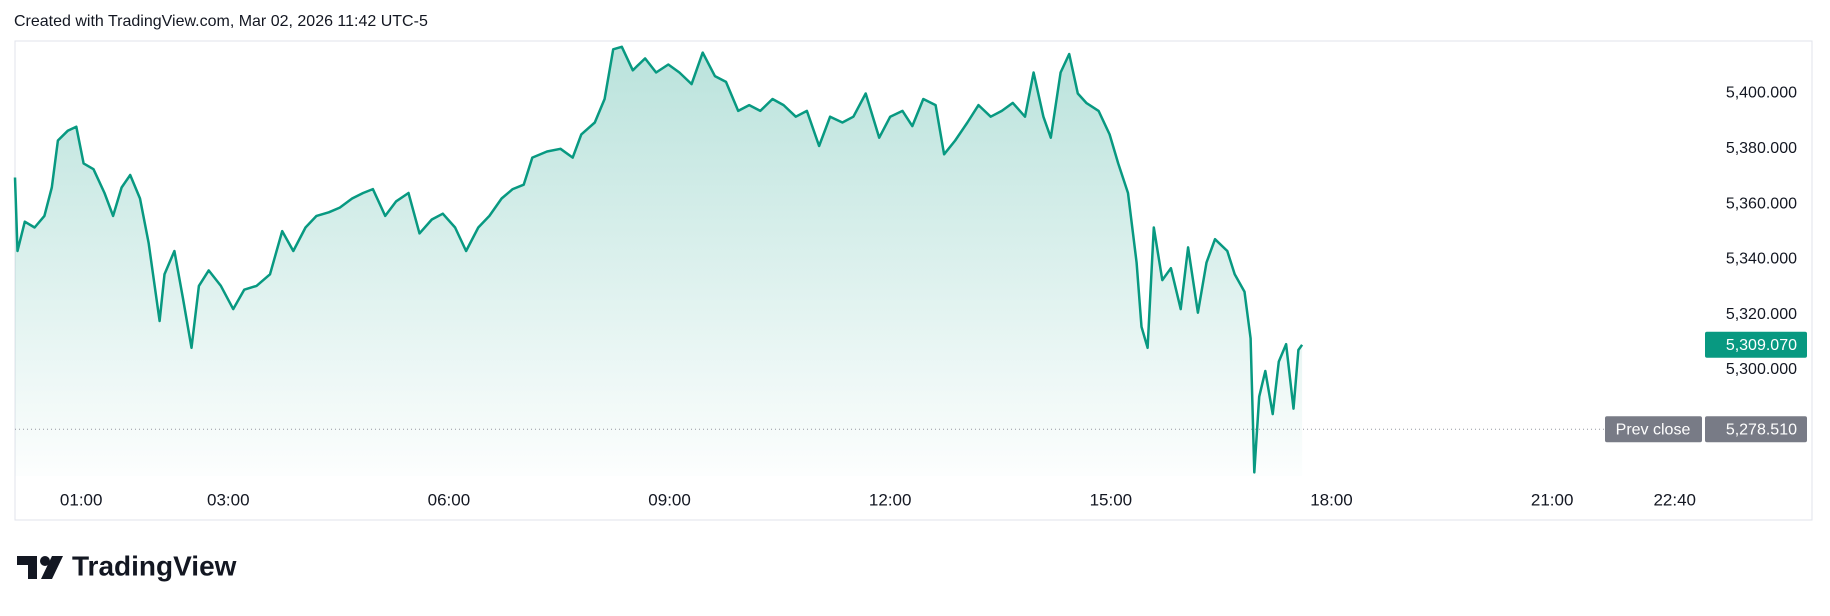 The image size is (1830, 616). I want to click on prev-close-tag, so click(1653, 429).